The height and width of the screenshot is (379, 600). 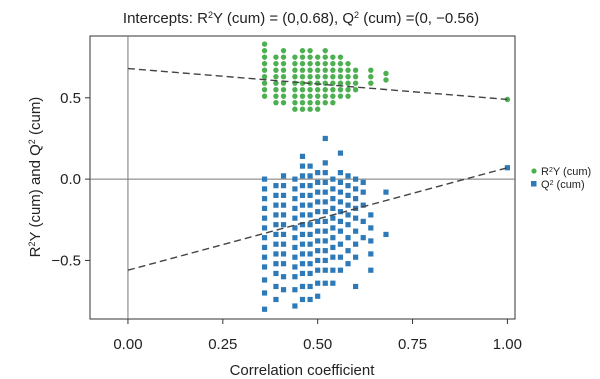 I want to click on x-tick-label: 0.50, so click(x=317, y=344).